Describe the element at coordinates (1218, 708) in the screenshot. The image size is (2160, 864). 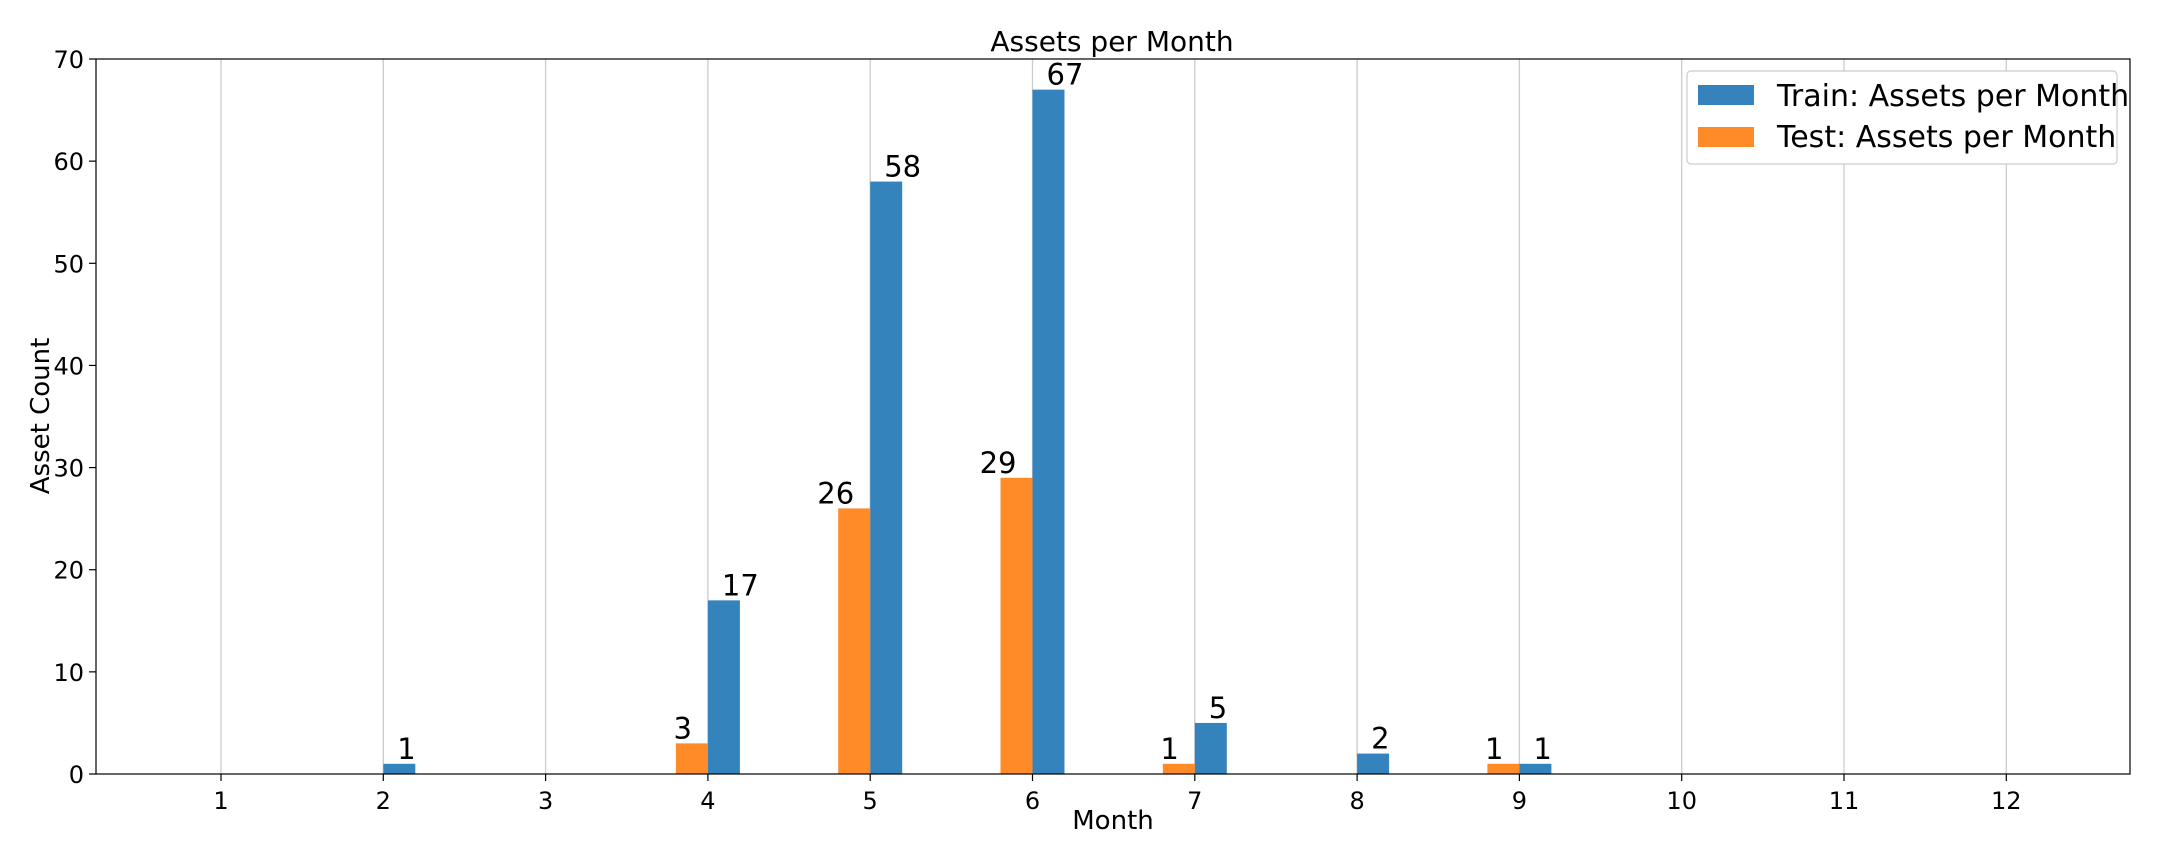
I see `data-label-train: 5` at that location.